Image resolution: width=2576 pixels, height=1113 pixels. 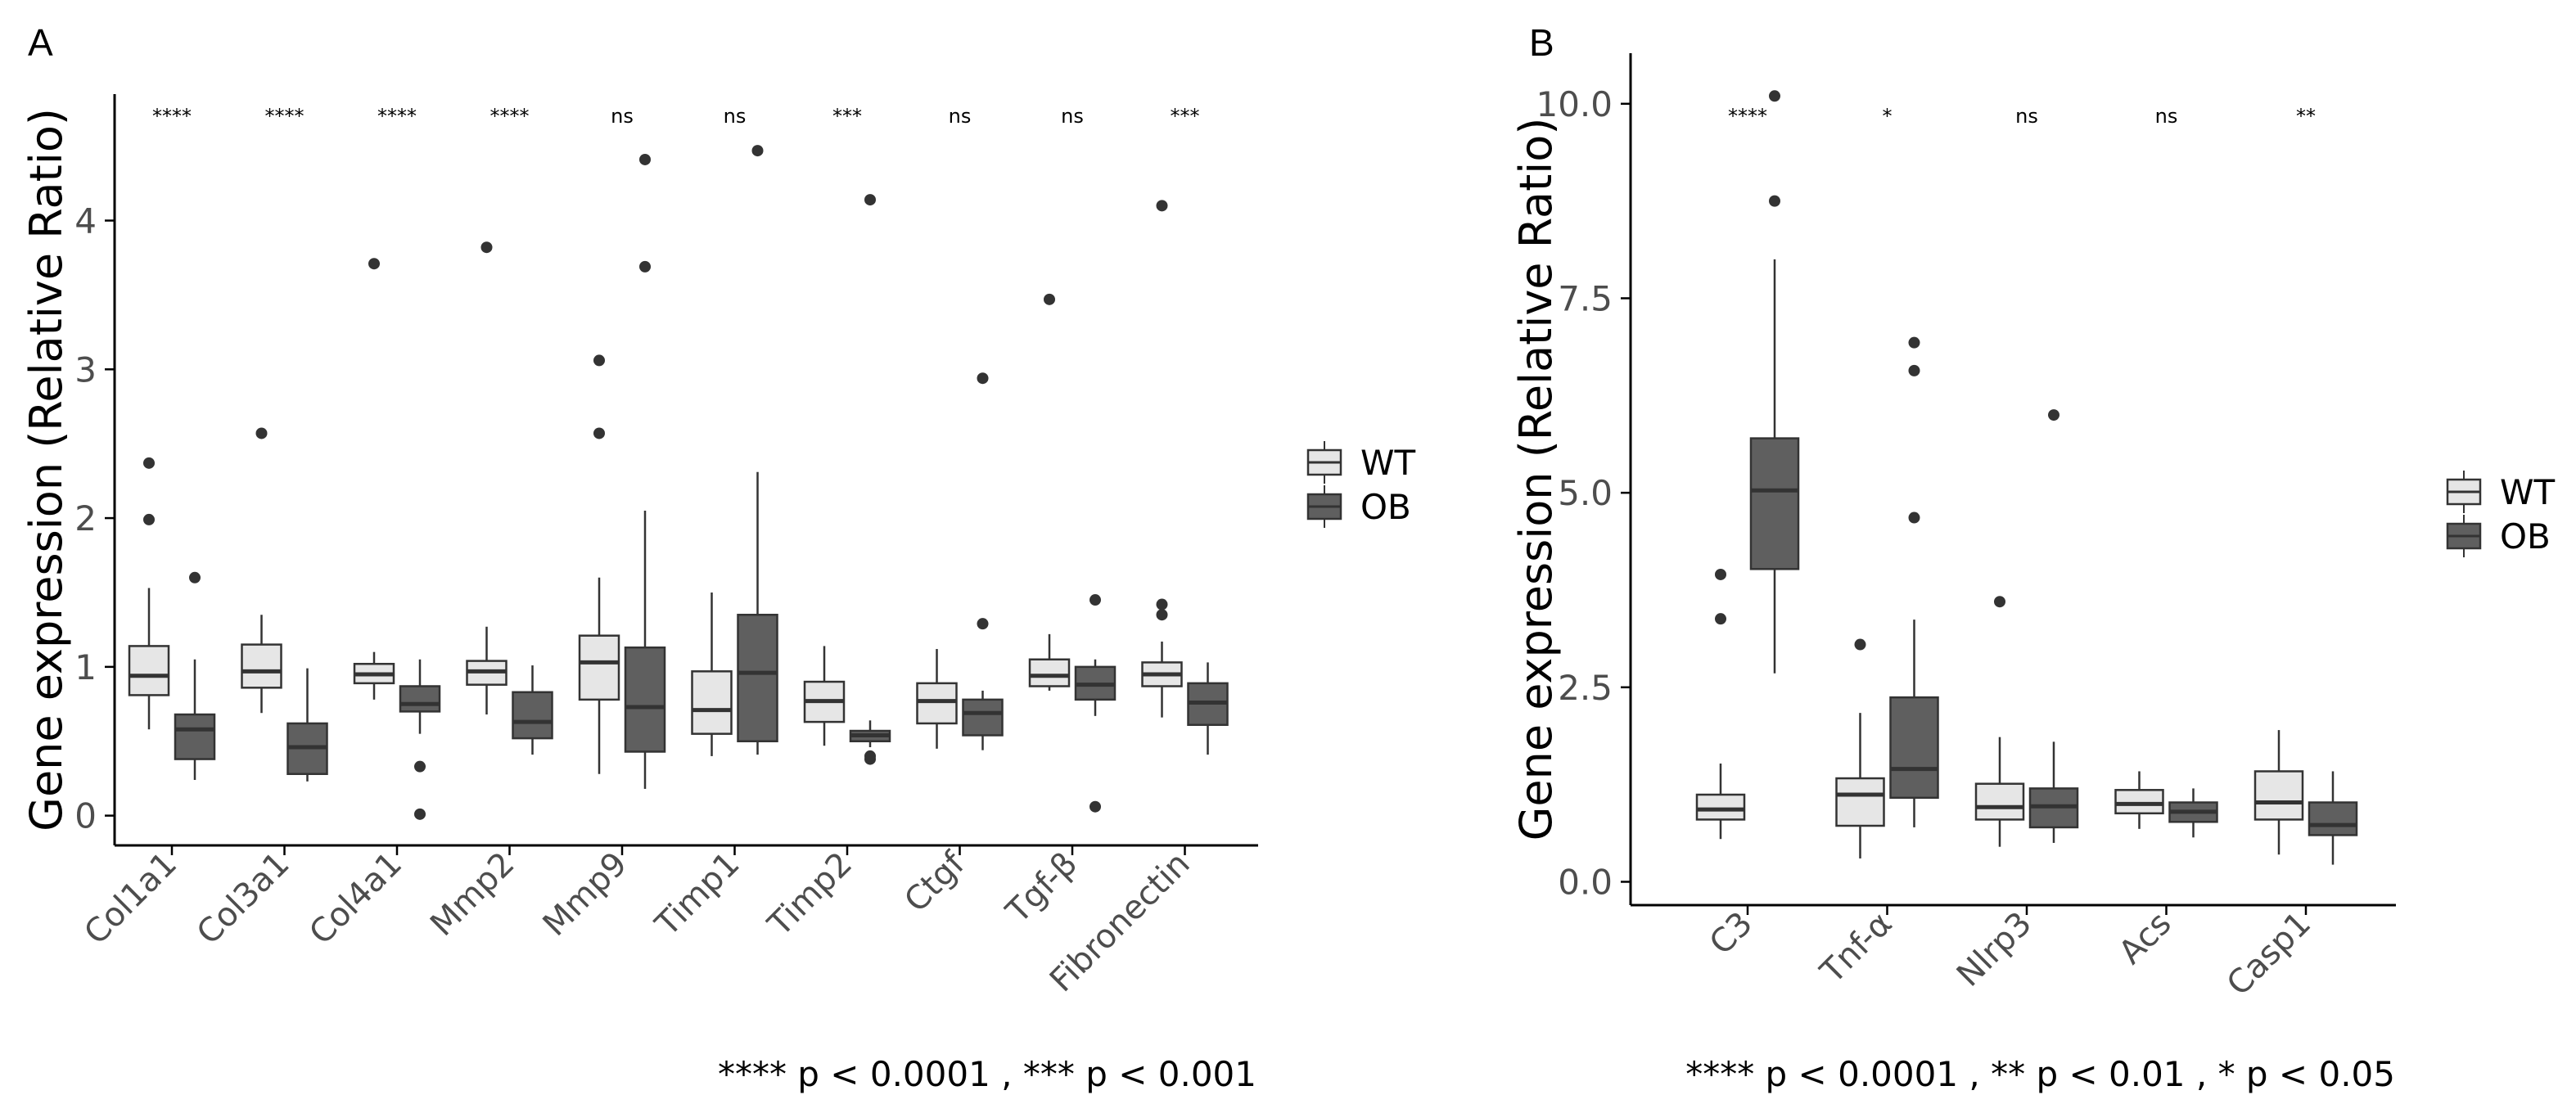 I want to click on box-ob-mmp2, so click(x=532, y=710).